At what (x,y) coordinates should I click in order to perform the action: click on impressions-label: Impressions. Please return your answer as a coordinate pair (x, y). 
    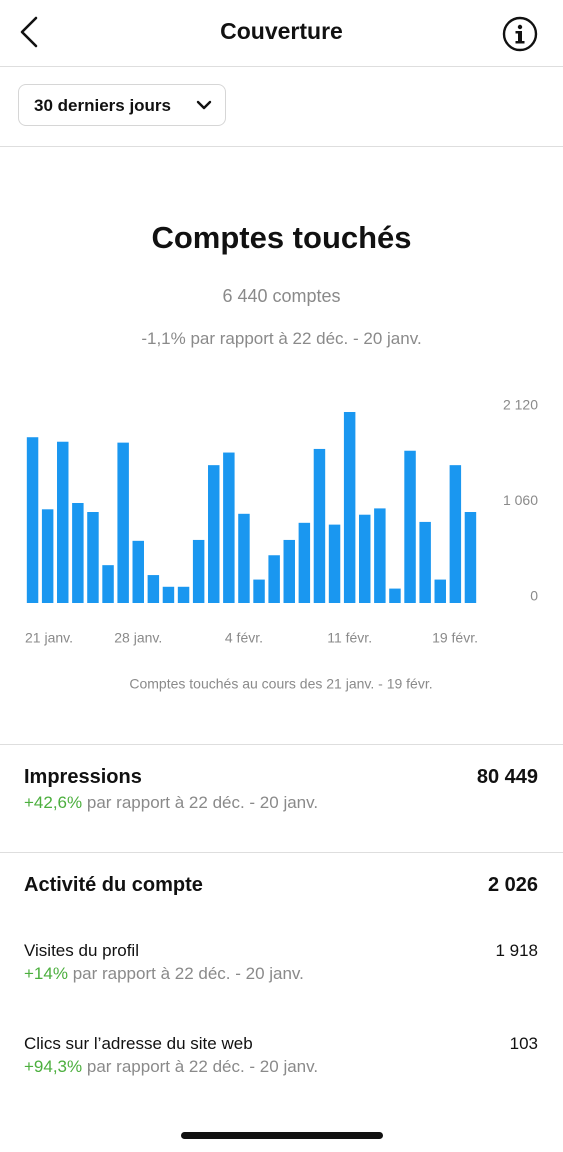
    Looking at the image, I should click on (83, 777).